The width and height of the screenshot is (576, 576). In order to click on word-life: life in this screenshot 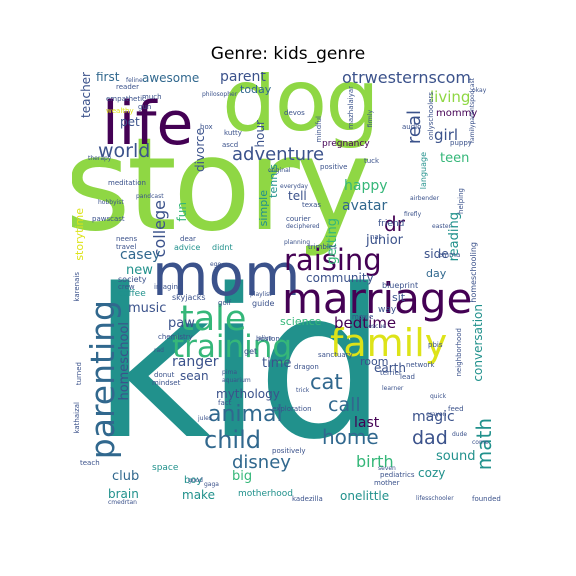, I will do `click(148, 124)`.